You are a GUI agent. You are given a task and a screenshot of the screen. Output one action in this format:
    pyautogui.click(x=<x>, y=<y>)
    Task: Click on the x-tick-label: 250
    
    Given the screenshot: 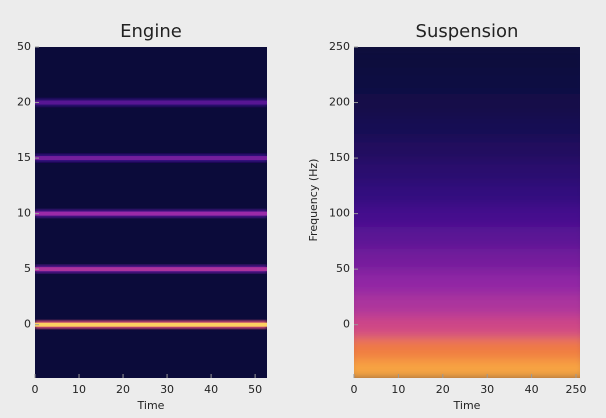 What is the action you would take?
    pyautogui.click(x=576, y=389)
    